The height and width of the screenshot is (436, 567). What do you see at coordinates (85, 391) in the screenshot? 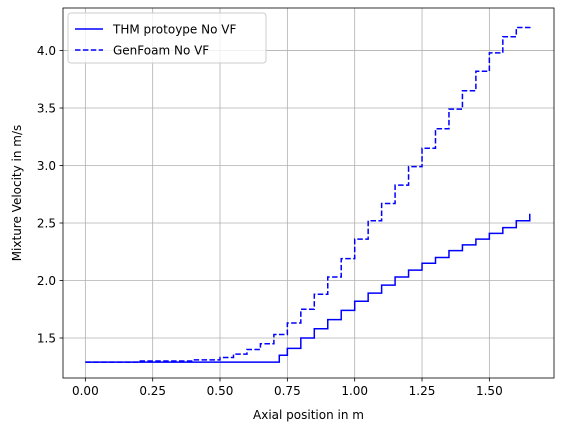
I see `x-tick-label: 0.00` at bounding box center [85, 391].